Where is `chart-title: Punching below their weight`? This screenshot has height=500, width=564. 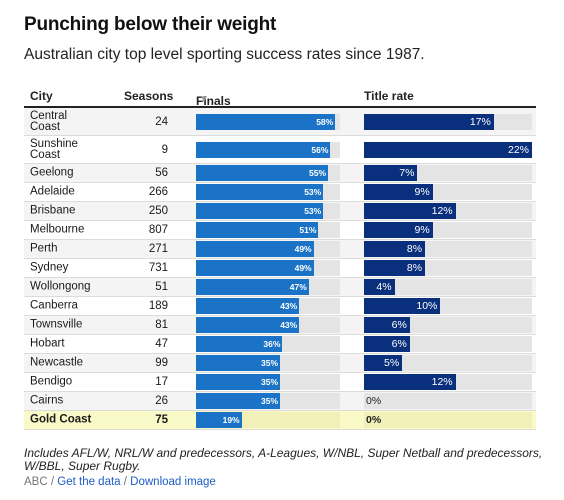 chart-title: Punching below their weight is located at coordinates (150, 24).